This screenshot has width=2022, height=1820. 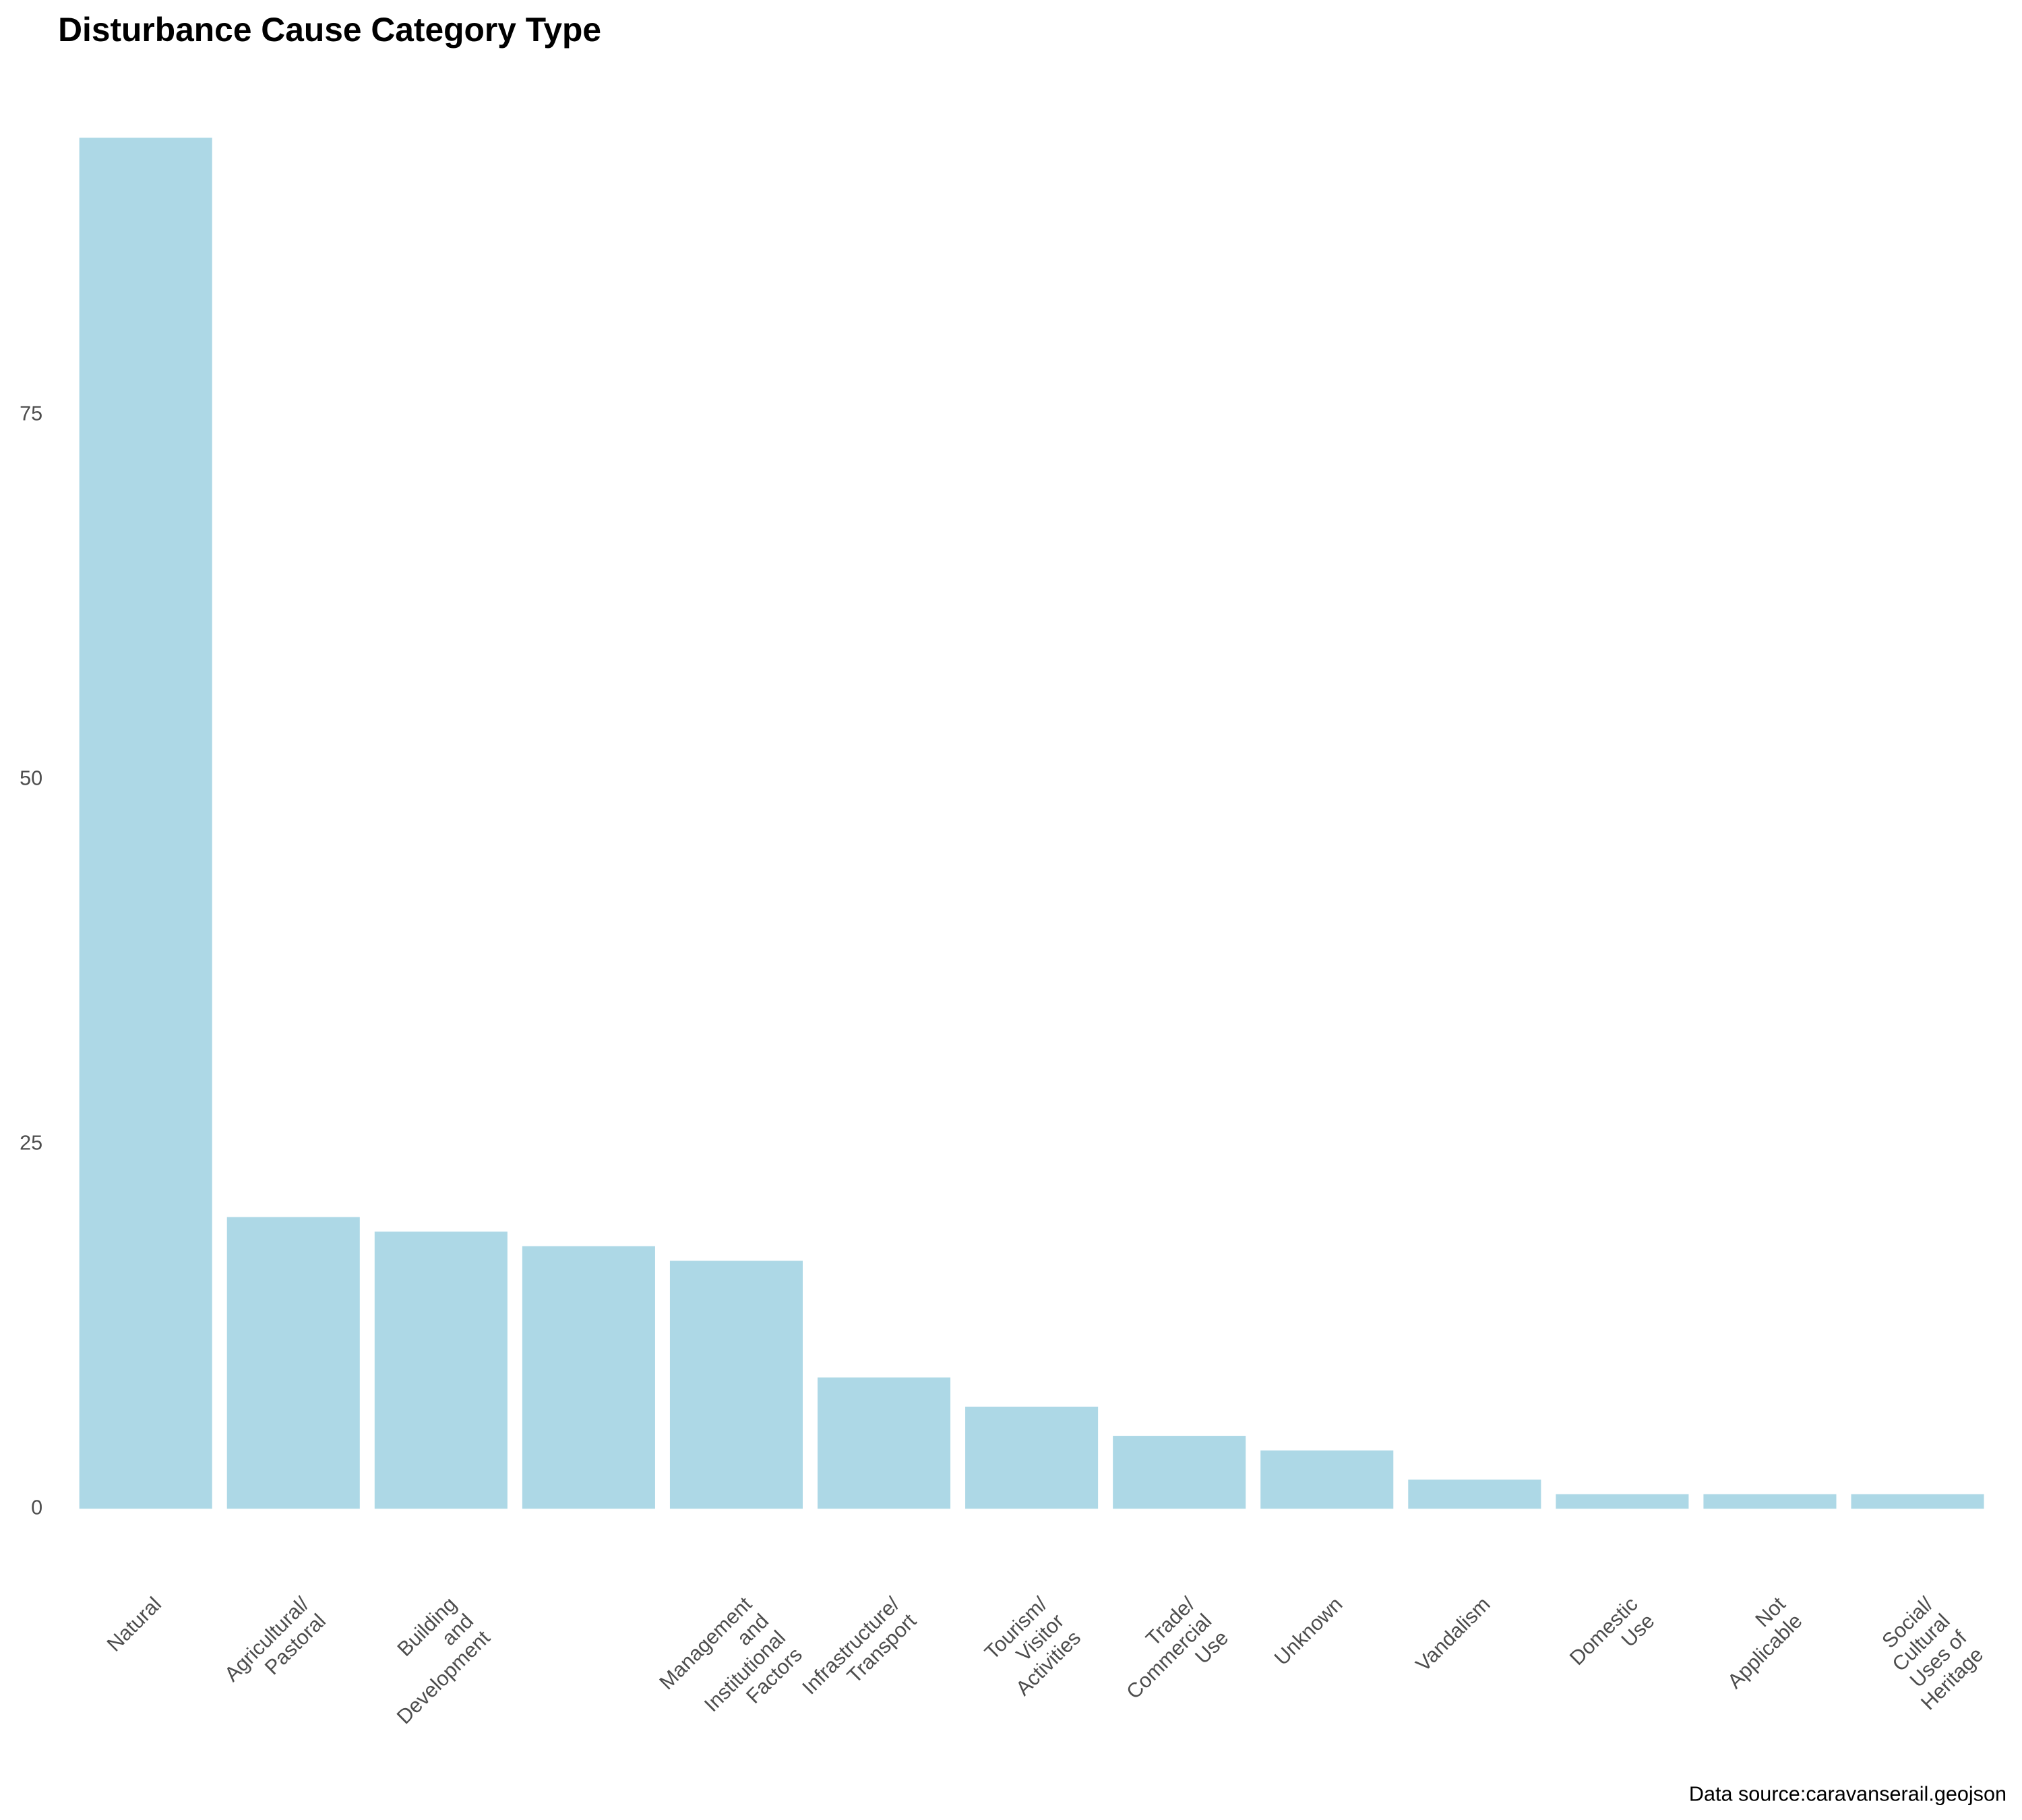 What do you see at coordinates (1612, 1640) in the screenshot?
I see `x-tick-label: DomesticUse` at bounding box center [1612, 1640].